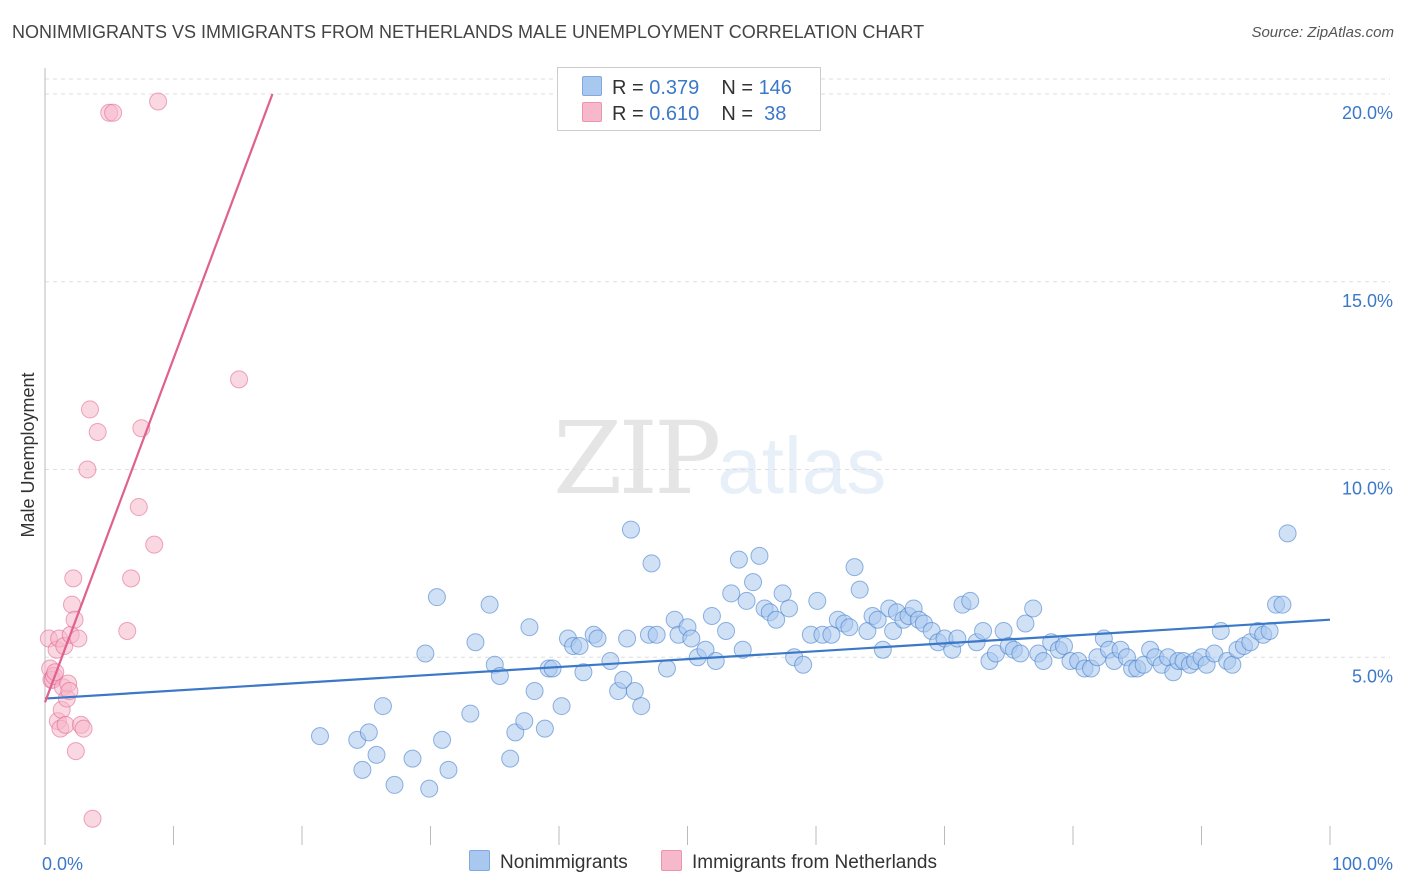  I want to click on legend-item-immigrants: Immigrants from Netherlands, so click(799, 862).